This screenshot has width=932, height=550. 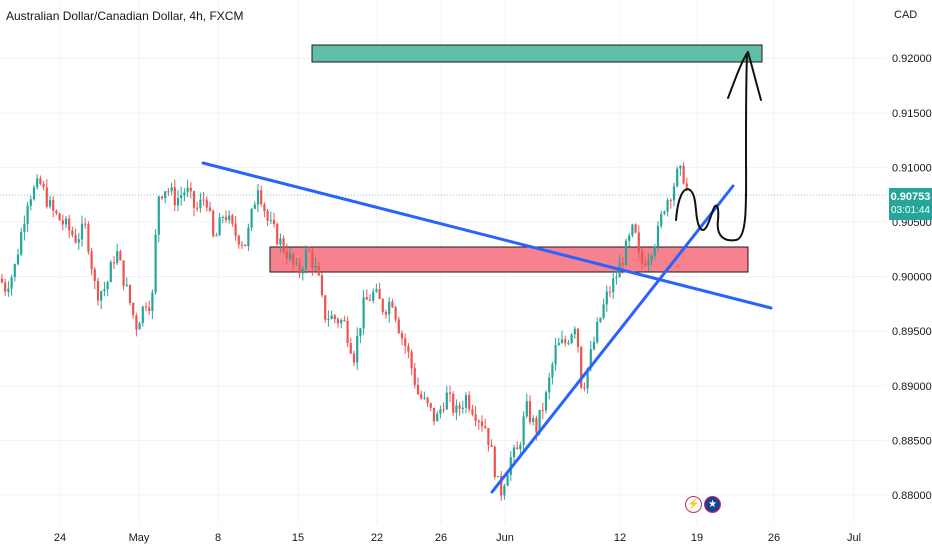 What do you see at coordinates (910, 197) in the screenshot?
I see `current-price-value: 0.90753` at bounding box center [910, 197].